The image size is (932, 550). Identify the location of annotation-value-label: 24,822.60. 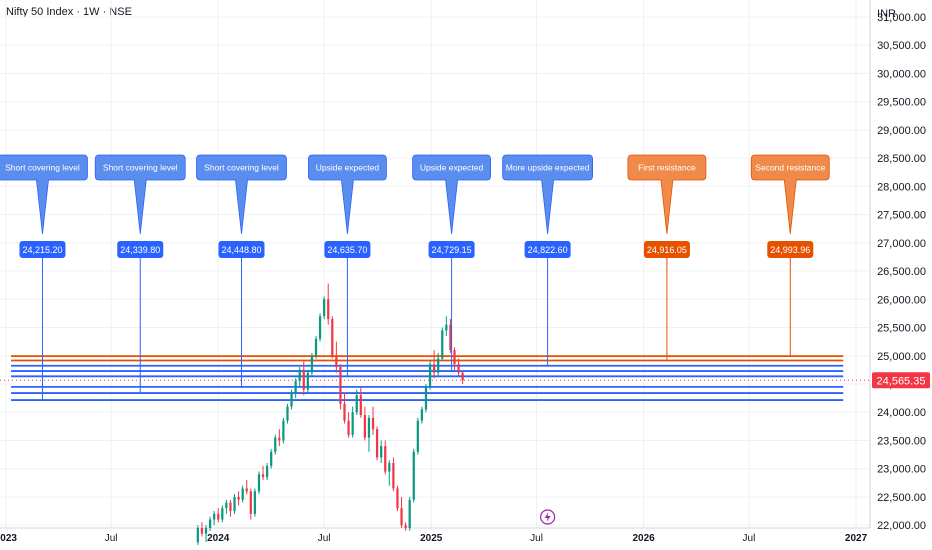
(548, 250).